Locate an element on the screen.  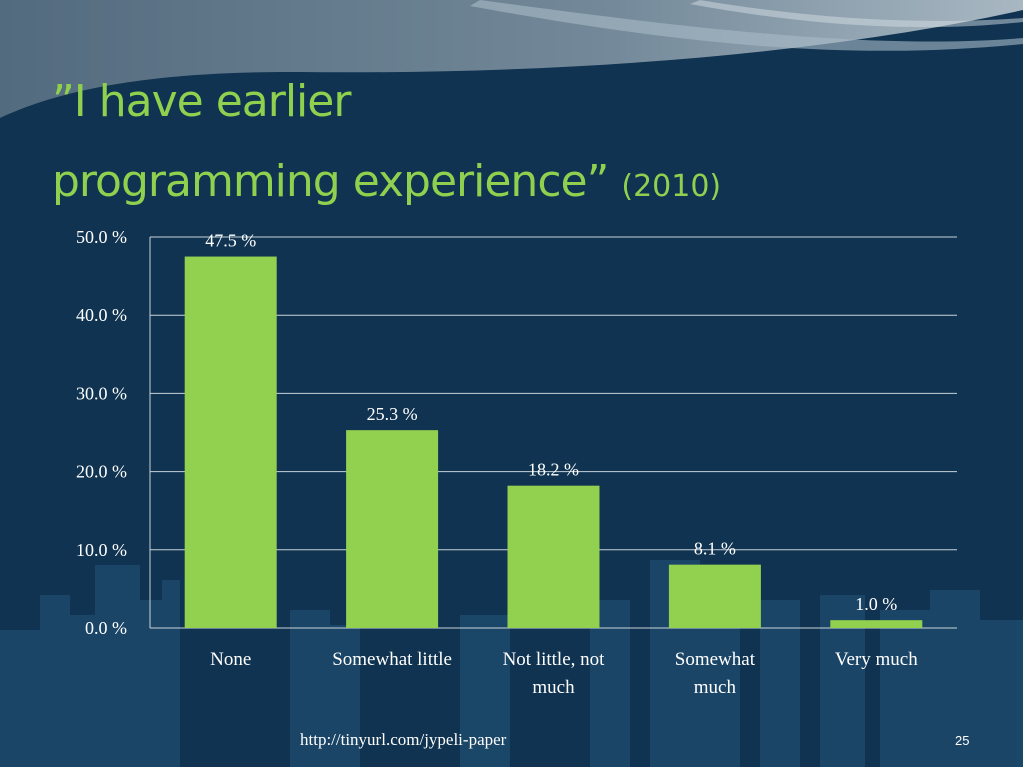
data-label: 8.1 % is located at coordinates (715, 549).